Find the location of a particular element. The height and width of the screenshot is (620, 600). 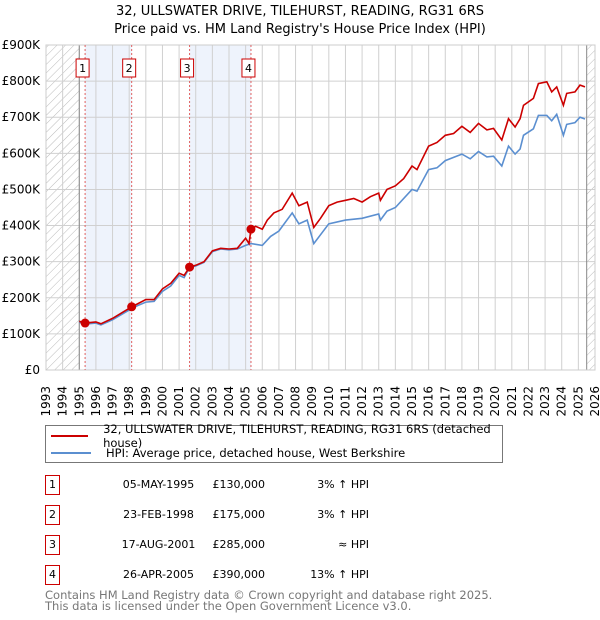

x-tick-label: 2026 is located at coordinates (594, 401).